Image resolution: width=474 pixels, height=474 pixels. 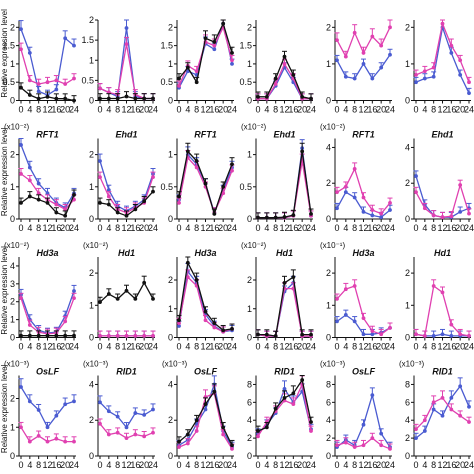 What do you see at coordinates (332, 364) in the screenshot?
I see `scale-multiplier-label: (x10⁻³)` at bounding box center [332, 364].